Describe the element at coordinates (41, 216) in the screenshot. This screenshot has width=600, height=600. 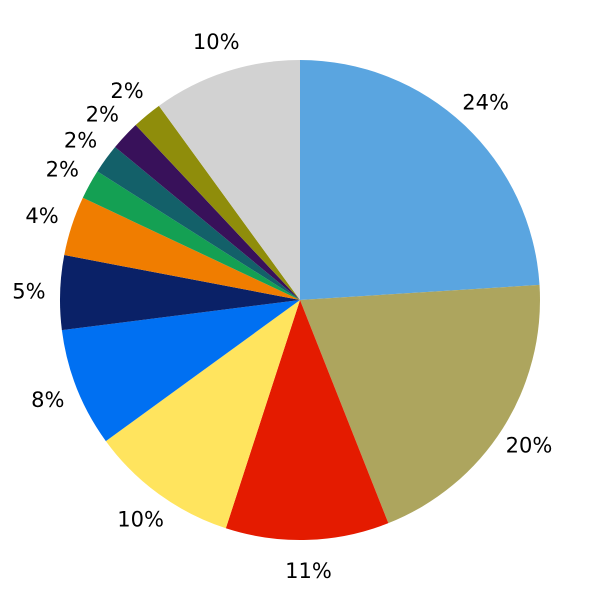
I see `pie-label-slice-orange: 4%` at that location.